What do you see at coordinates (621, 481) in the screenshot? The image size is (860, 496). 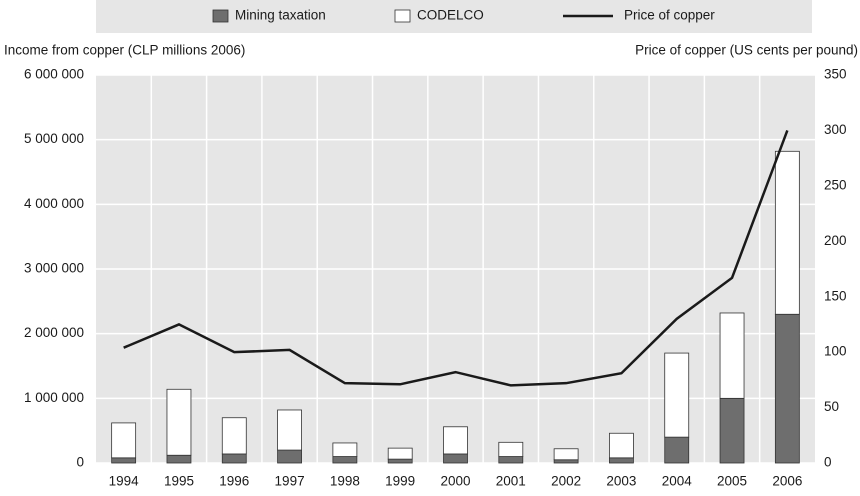 I see `x-tick-label: 2003` at bounding box center [621, 481].